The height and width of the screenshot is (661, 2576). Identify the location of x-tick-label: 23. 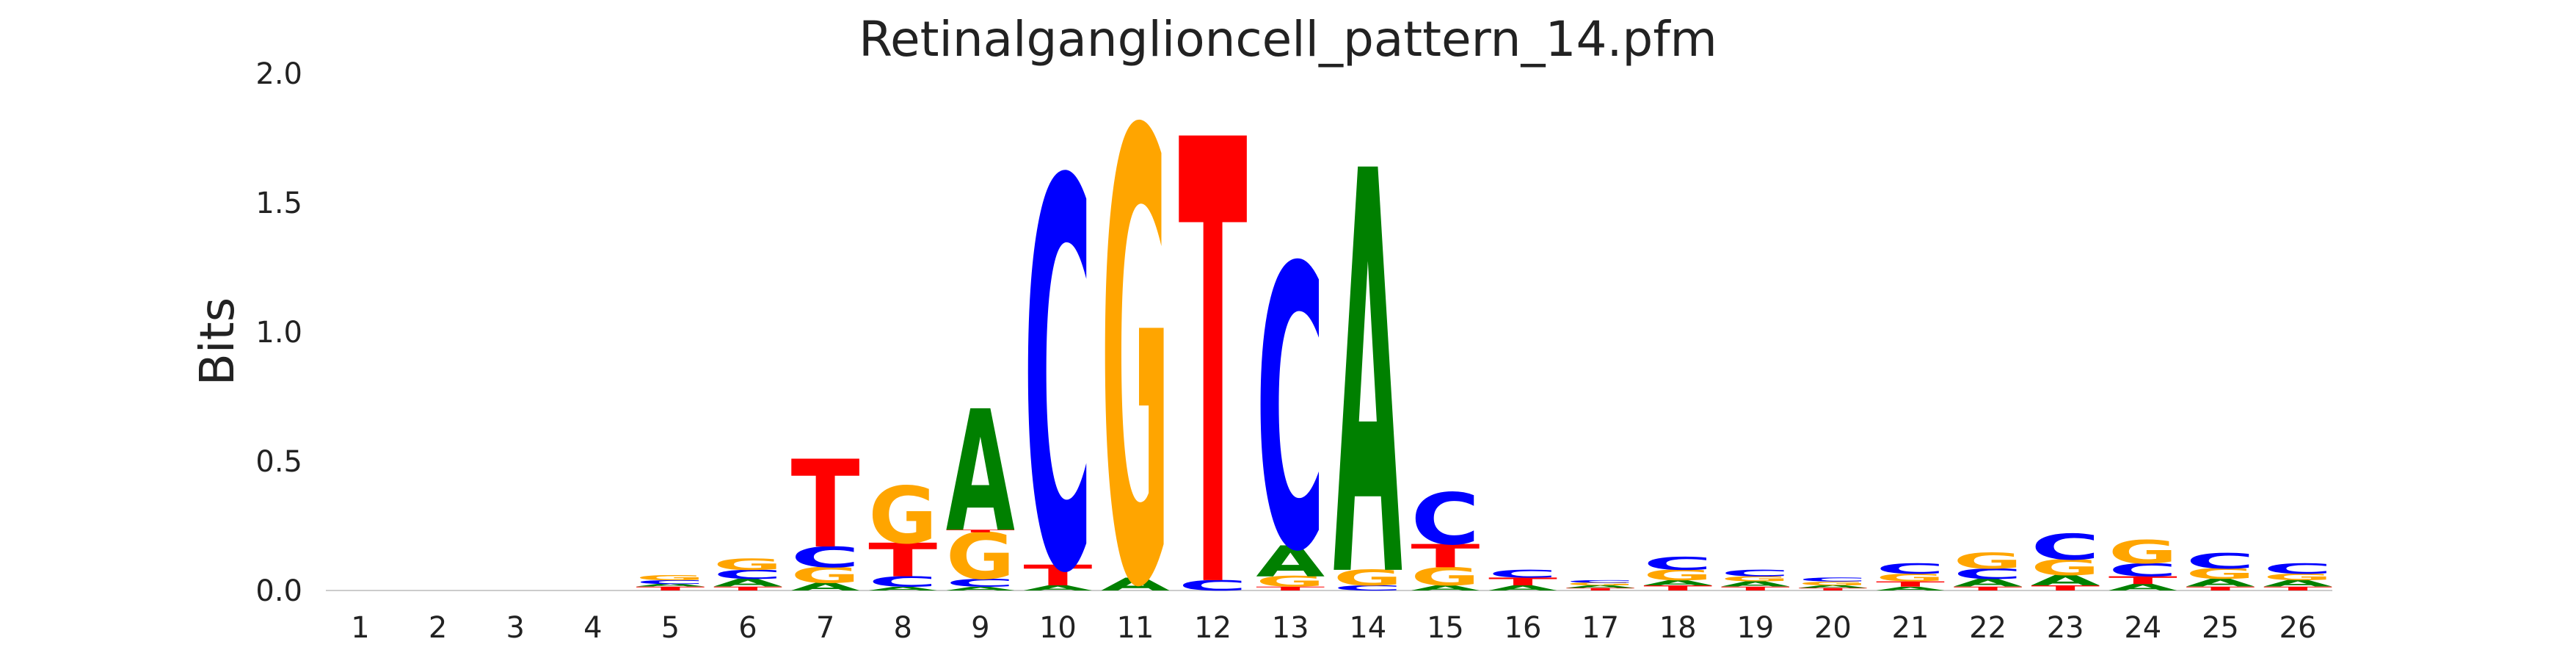
(2065, 628).